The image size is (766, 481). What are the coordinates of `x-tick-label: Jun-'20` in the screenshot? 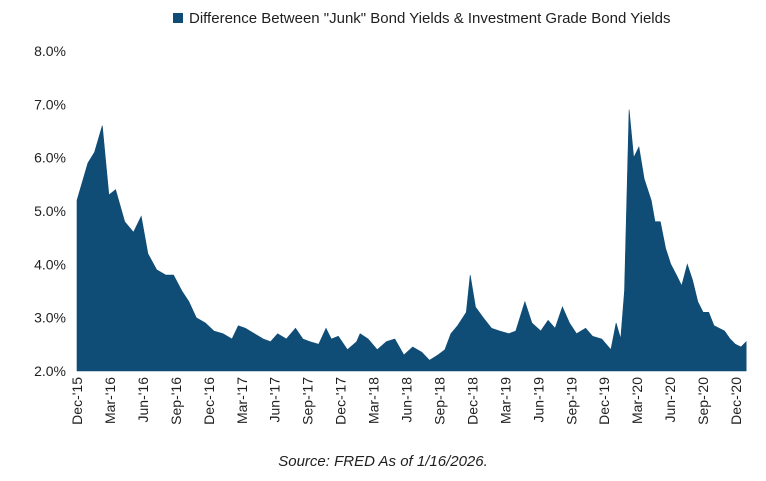 It's located at (670, 400).